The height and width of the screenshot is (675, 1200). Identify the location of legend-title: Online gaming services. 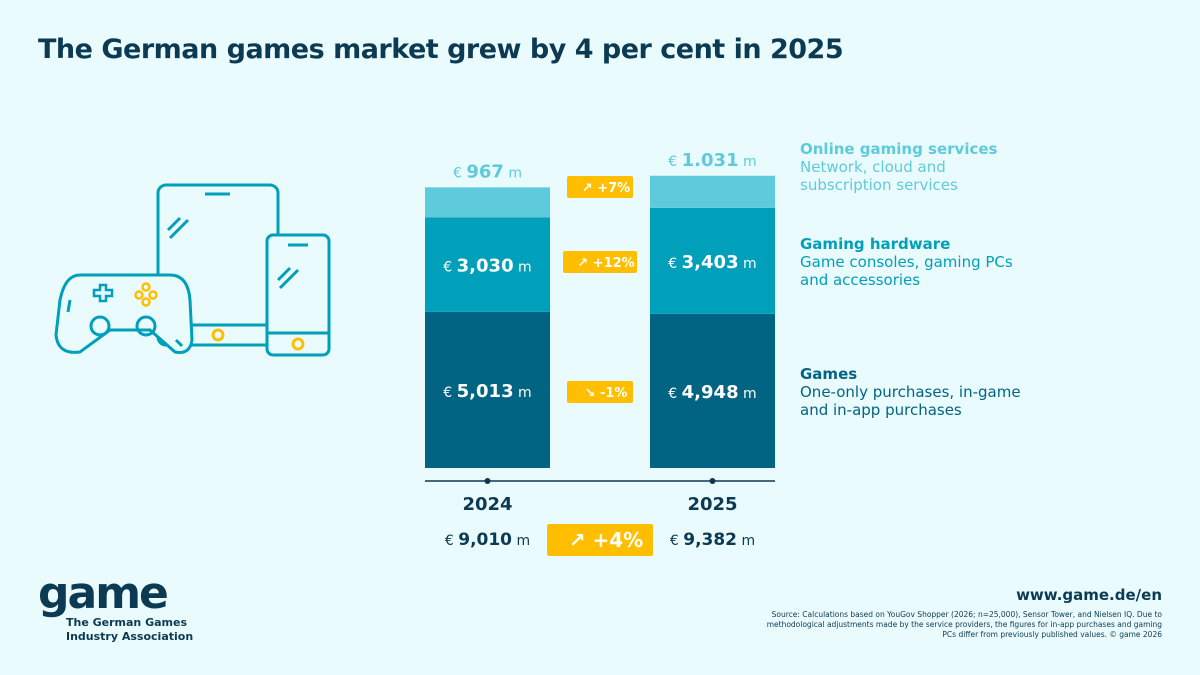
(899, 149).